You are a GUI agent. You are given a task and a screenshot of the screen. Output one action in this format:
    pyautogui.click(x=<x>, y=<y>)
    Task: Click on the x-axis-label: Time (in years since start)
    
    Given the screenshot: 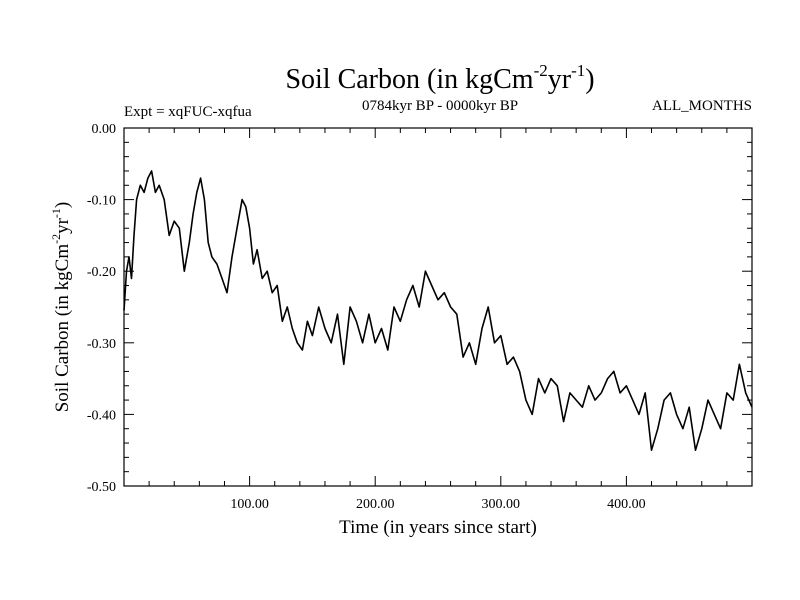 What is the action you would take?
    pyautogui.click(x=438, y=527)
    